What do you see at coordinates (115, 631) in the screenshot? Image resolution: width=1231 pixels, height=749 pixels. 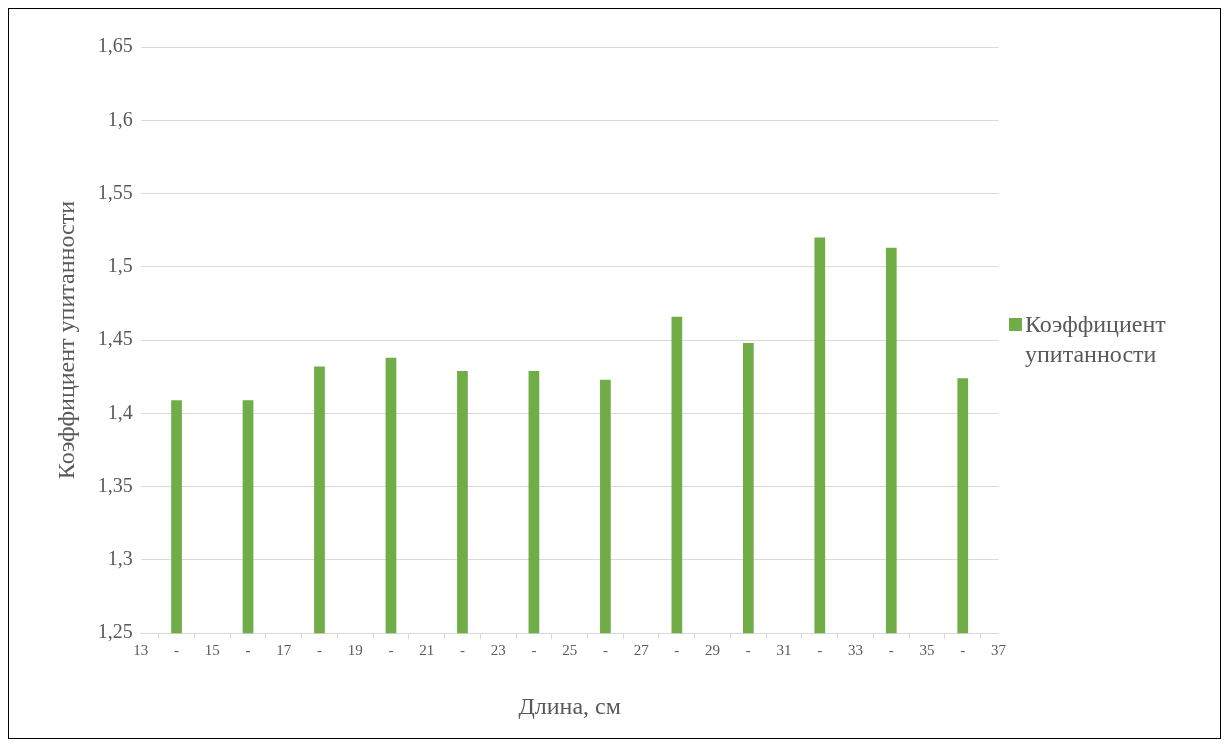 I see `y-tick-label: 1,25` at bounding box center [115, 631].